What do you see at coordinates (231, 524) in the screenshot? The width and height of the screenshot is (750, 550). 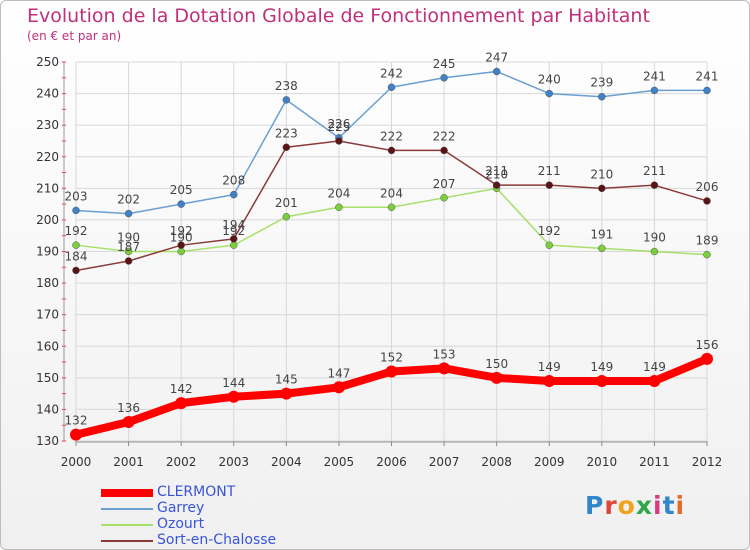 I see `legend-item-ozourt: Ozourt` at bounding box center [231, 524].